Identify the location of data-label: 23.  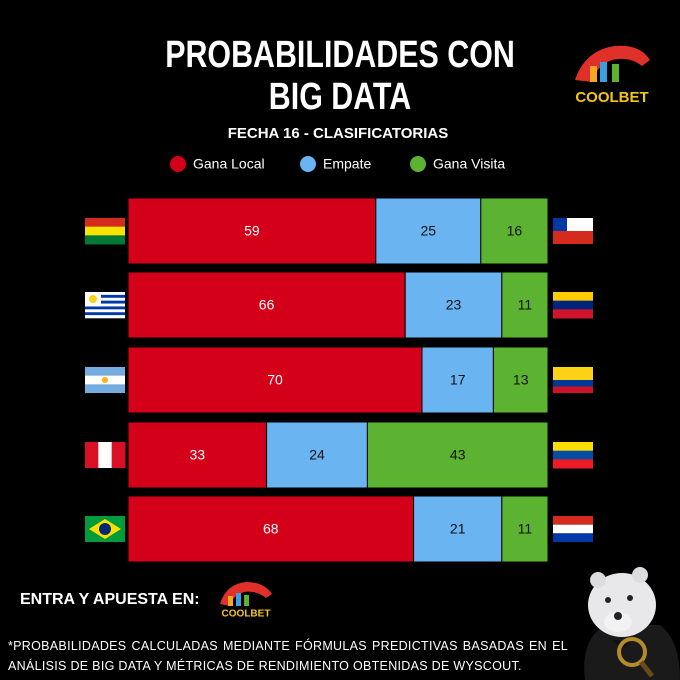
(454, 305).